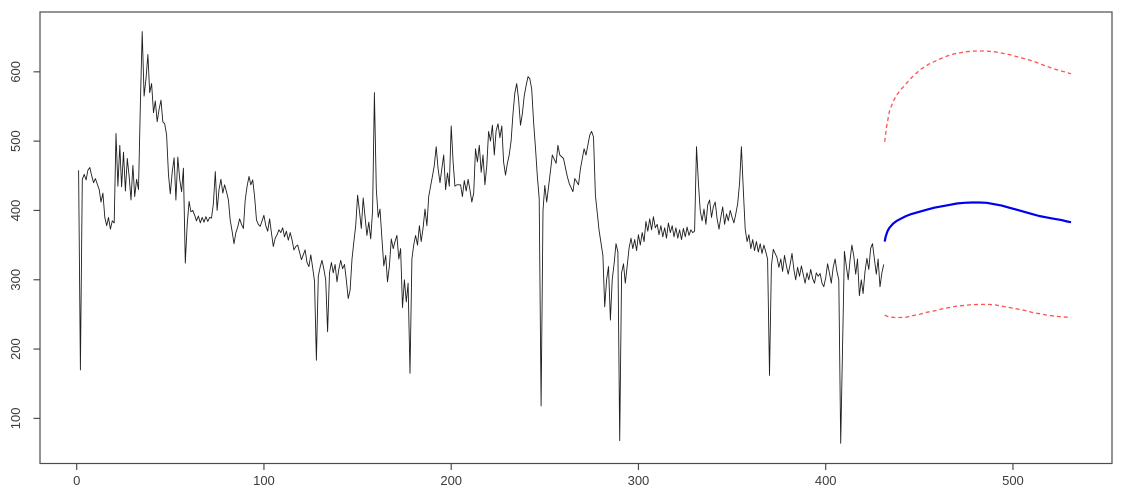  Describe the element at coordinates (978, 96) in the screenshot. I see `series-forecast-upper-bound` at that location.